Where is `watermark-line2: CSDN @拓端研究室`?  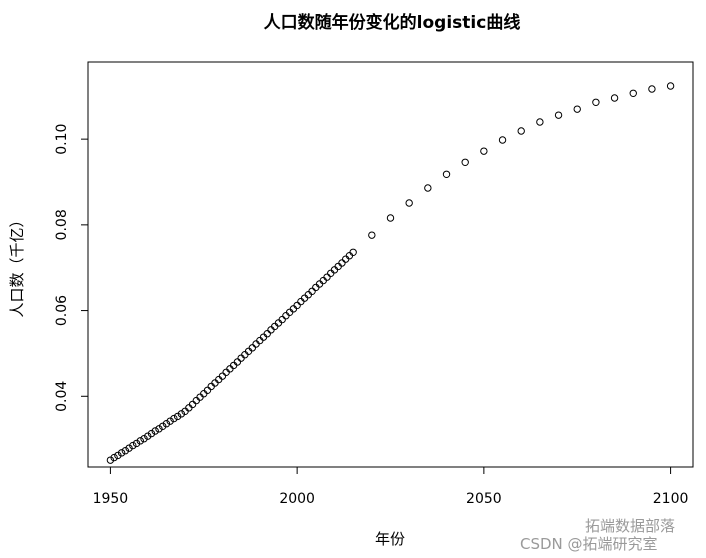 watermark-line2: CSDN @拓端研究室 is located at coordinates (589, 544).